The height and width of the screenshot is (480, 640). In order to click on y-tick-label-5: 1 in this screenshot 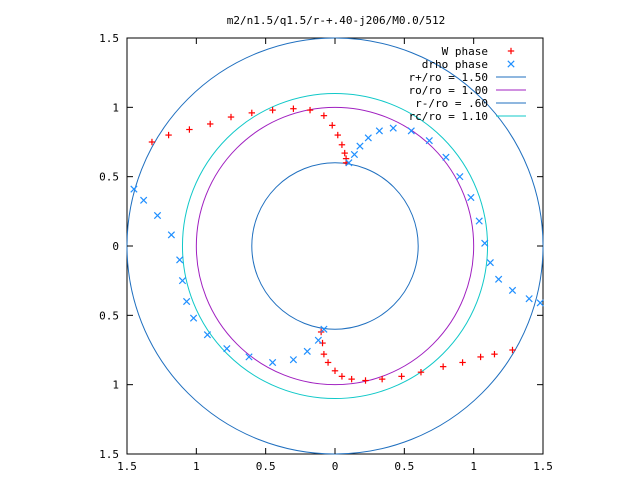, I will do `click(115, 107)`.